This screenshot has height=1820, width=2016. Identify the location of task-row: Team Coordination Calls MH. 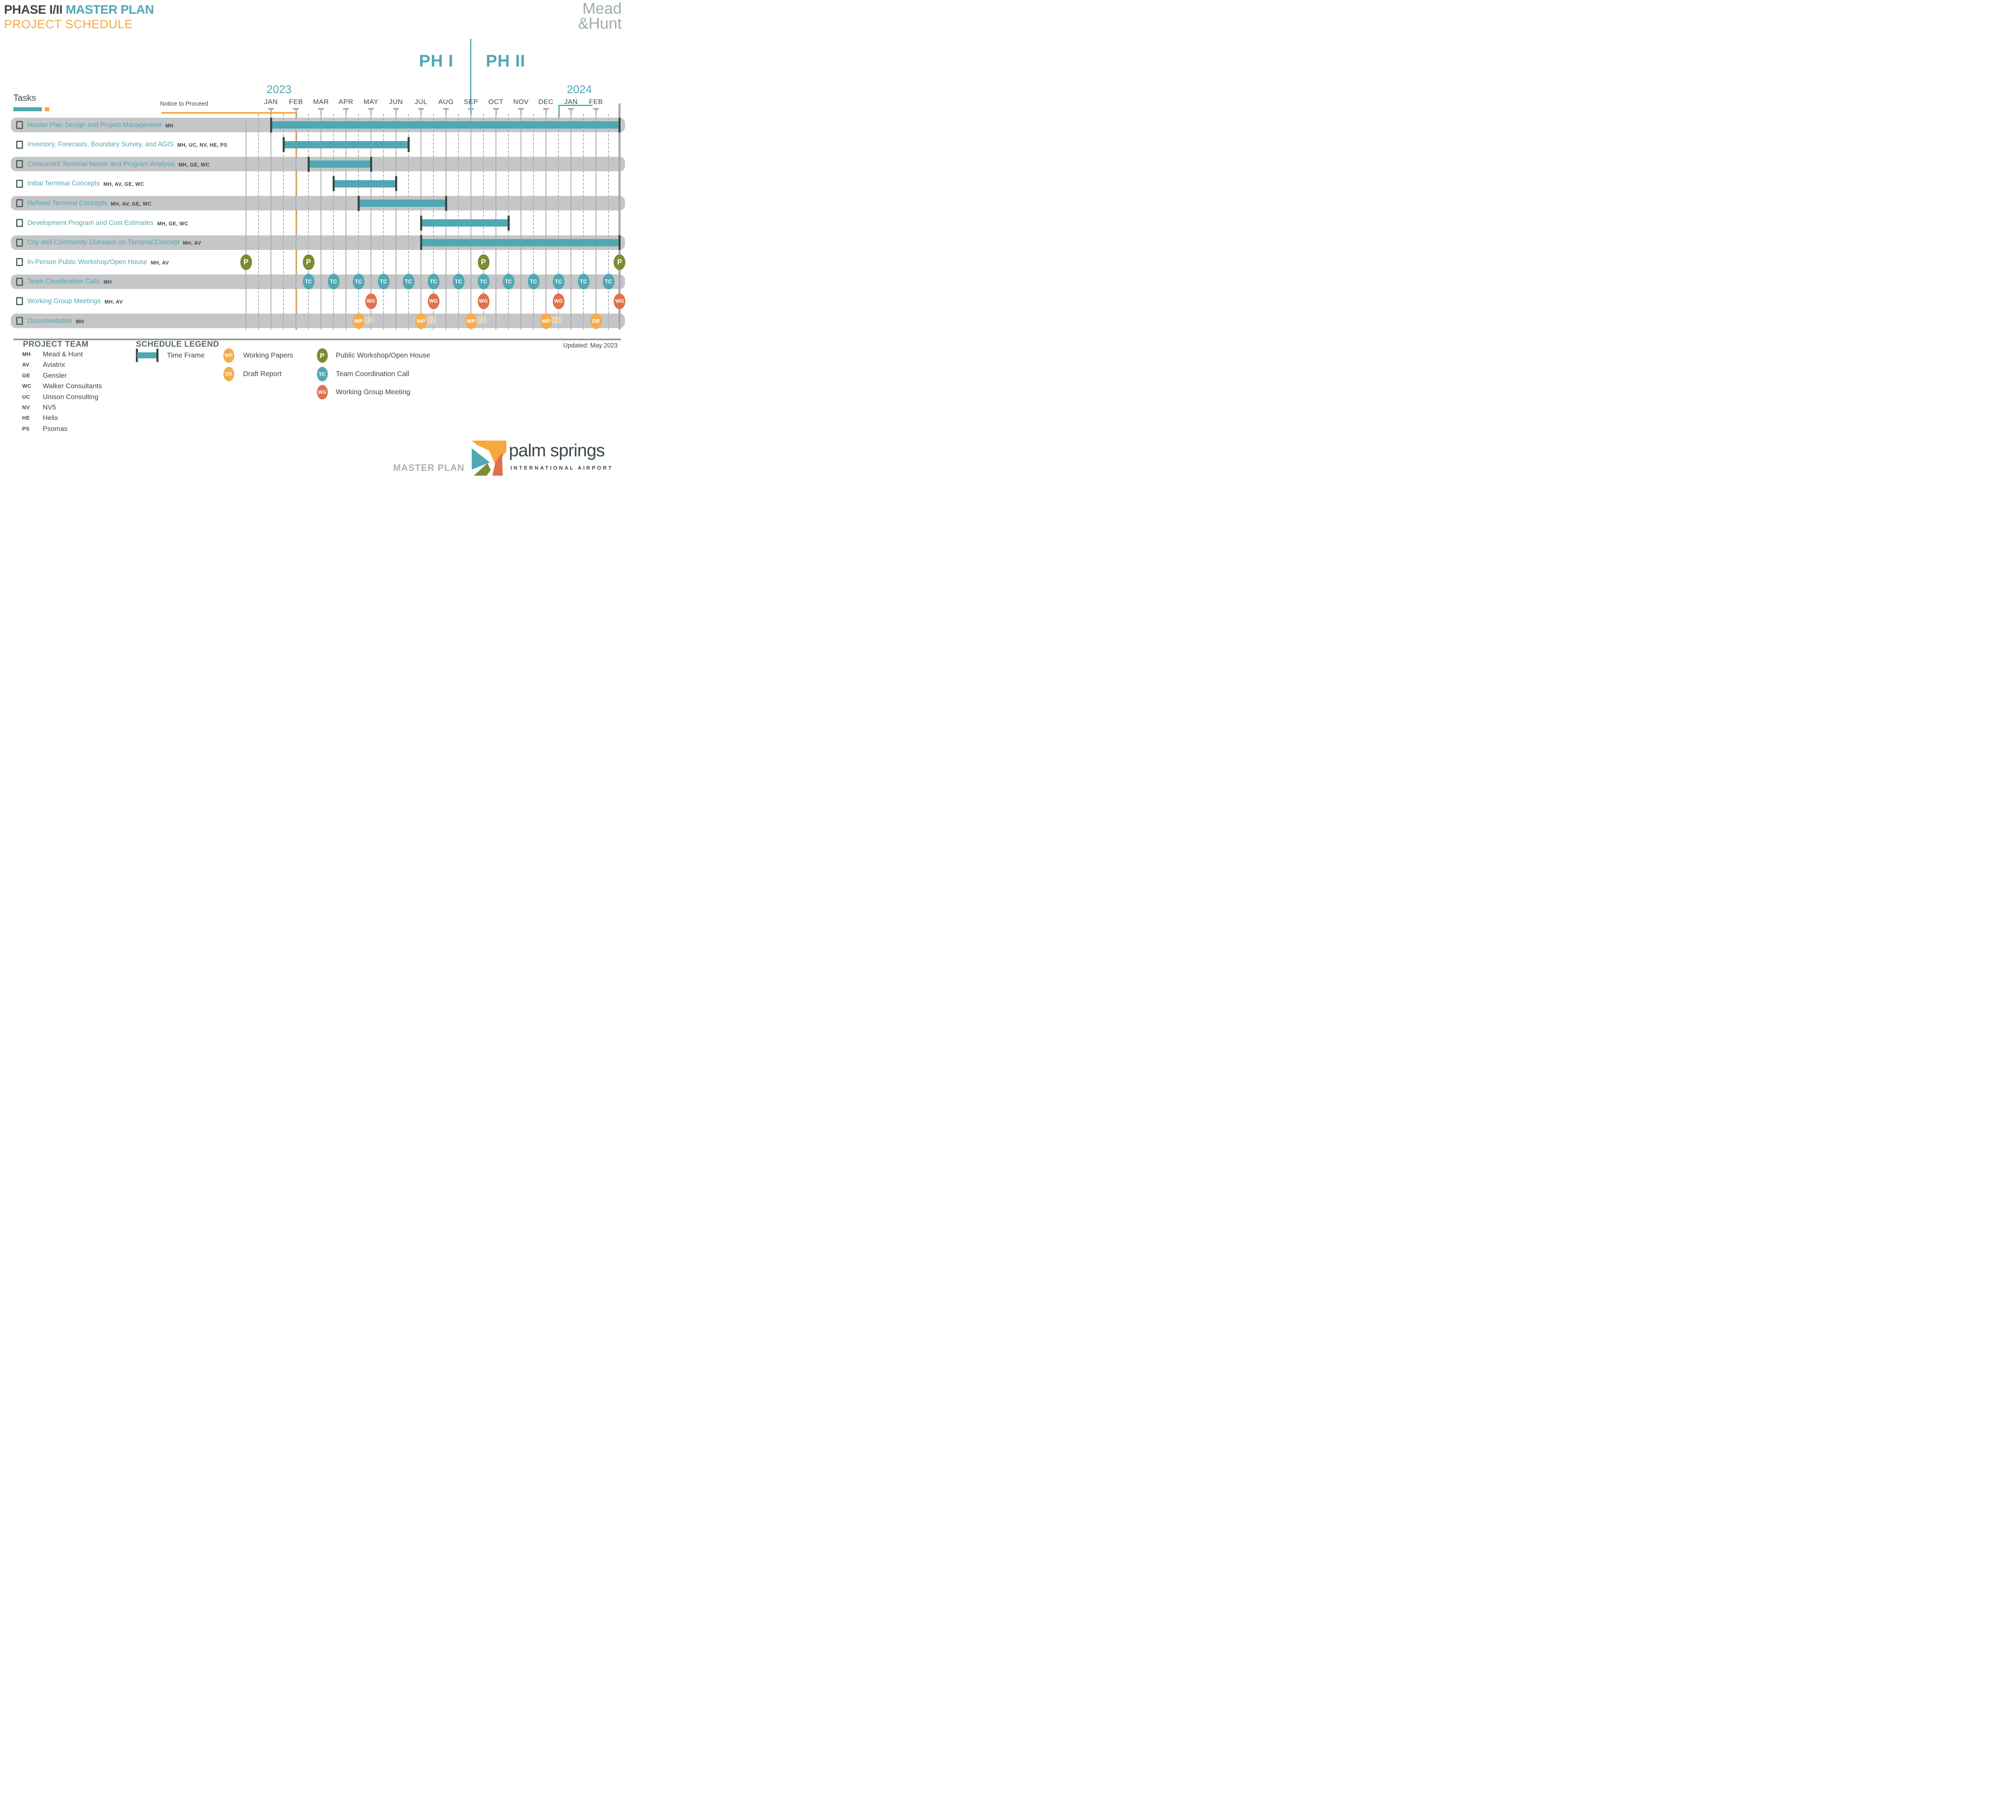
(64, 282).